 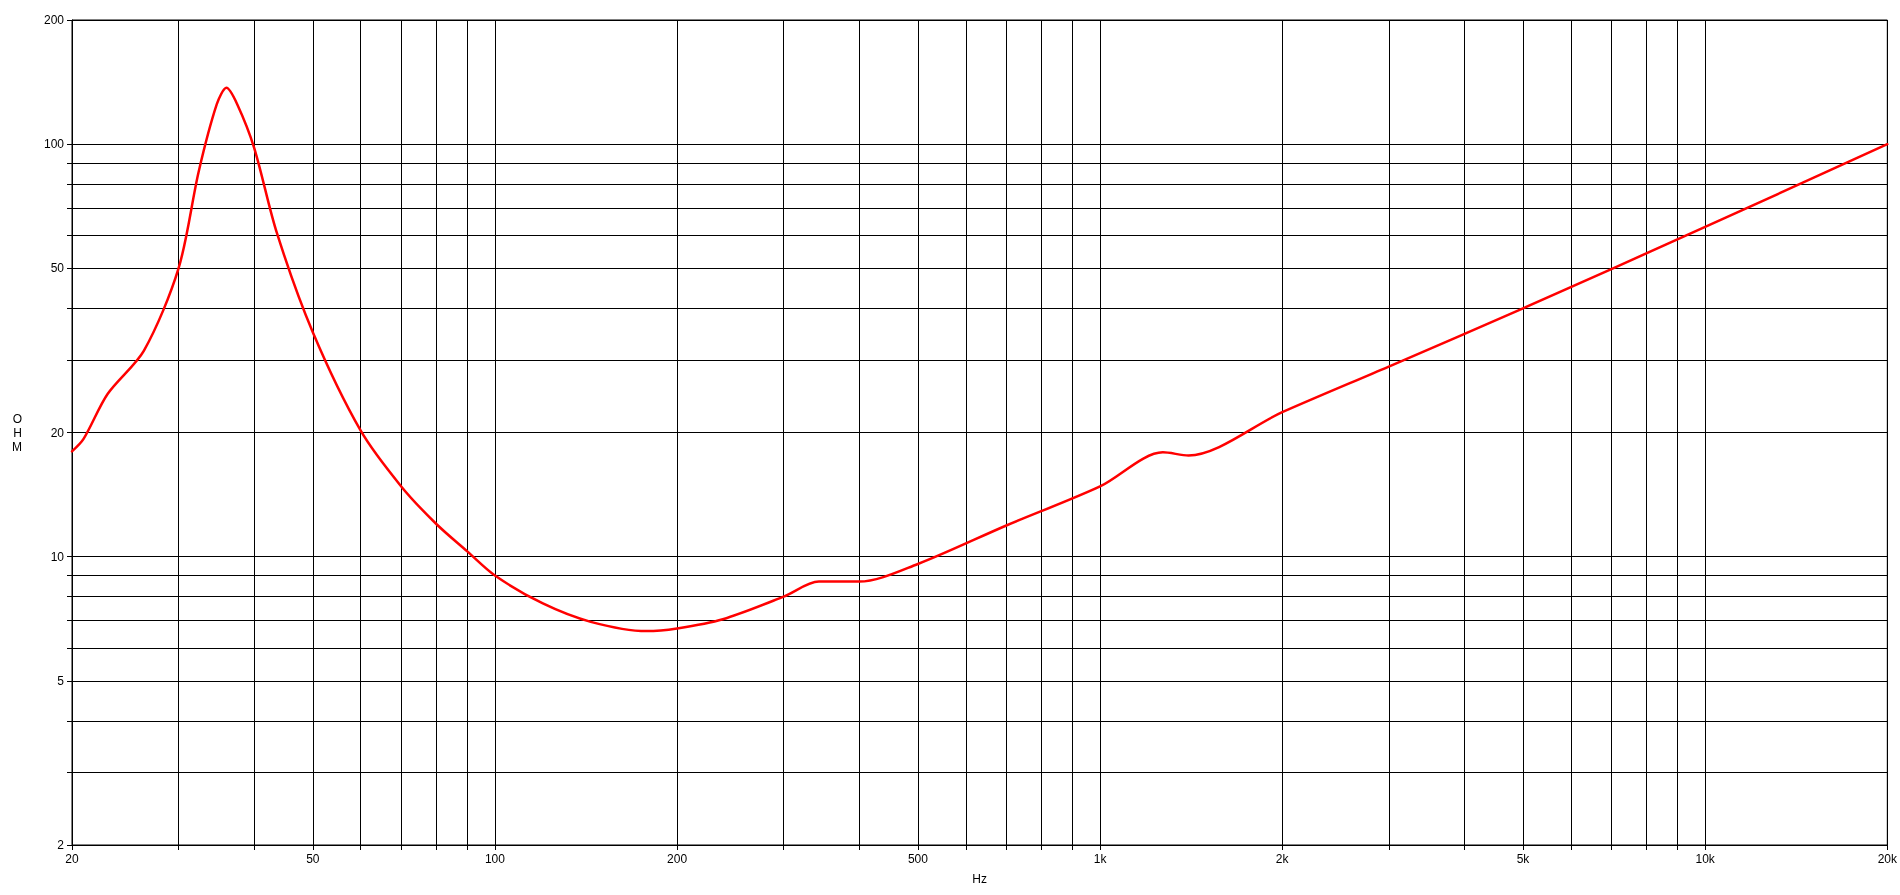 What do you see at coordinates (61, 680) in the screenshot?
I see `y-tick-label: 5` at bounding box center [61, 680].